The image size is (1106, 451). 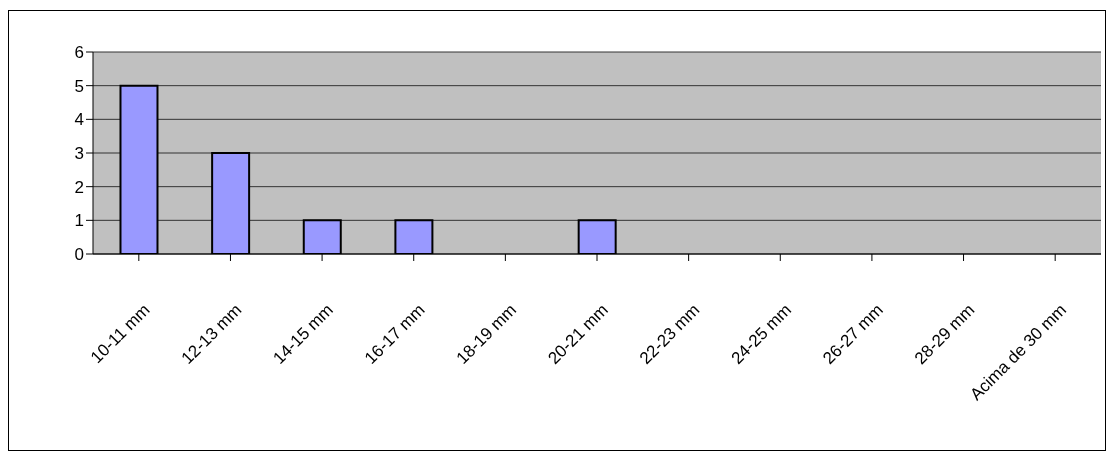 What do you see at coordinates (79, 221) in the screenshot?
I see `y-tick-label: 1` at bounding box center [79, 221].